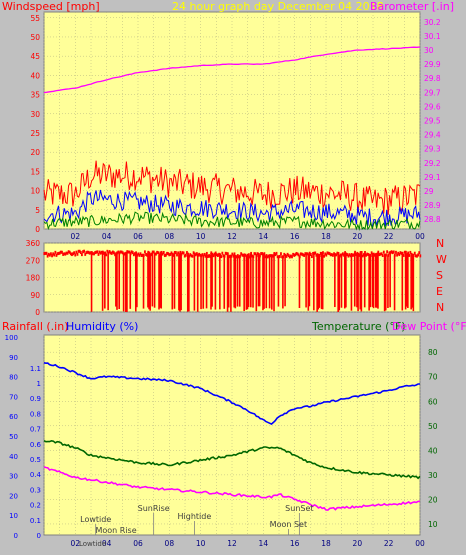  What do you see at coordinates (433, 499) in the screenshot?
I see `temperature-tick-label: 20` at bounding box center [433, 499].